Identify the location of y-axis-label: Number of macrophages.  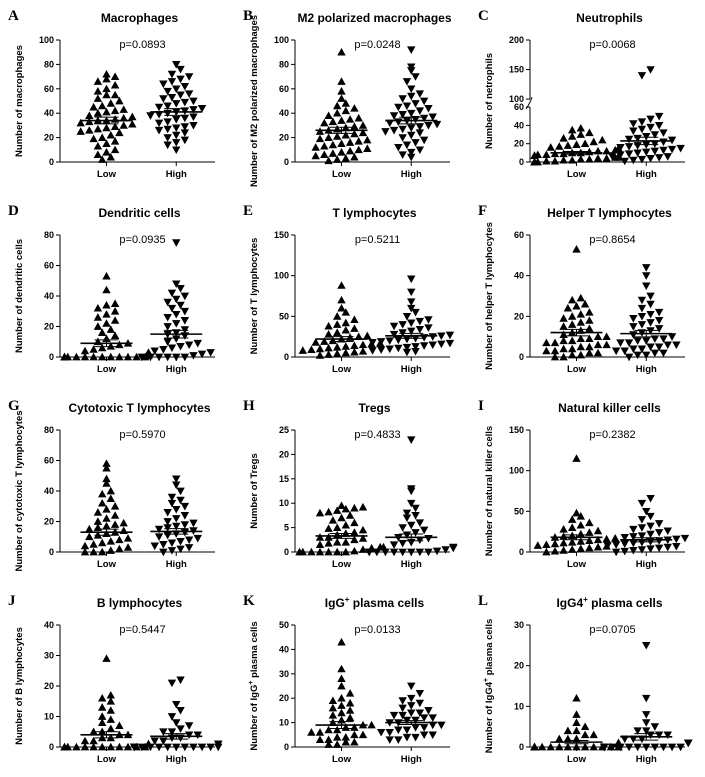
(19, 101).